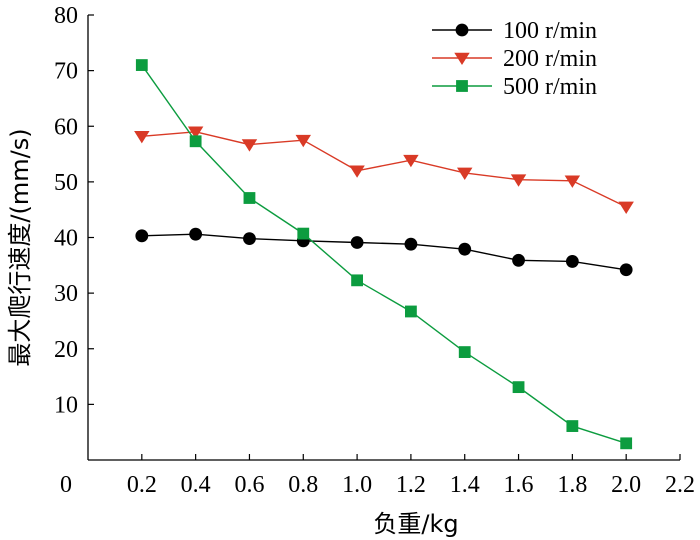  What do you see at coordinates (66, 183) in the screenshot?
I see `y-tick-label: 50` at bounding box center [66, 183].